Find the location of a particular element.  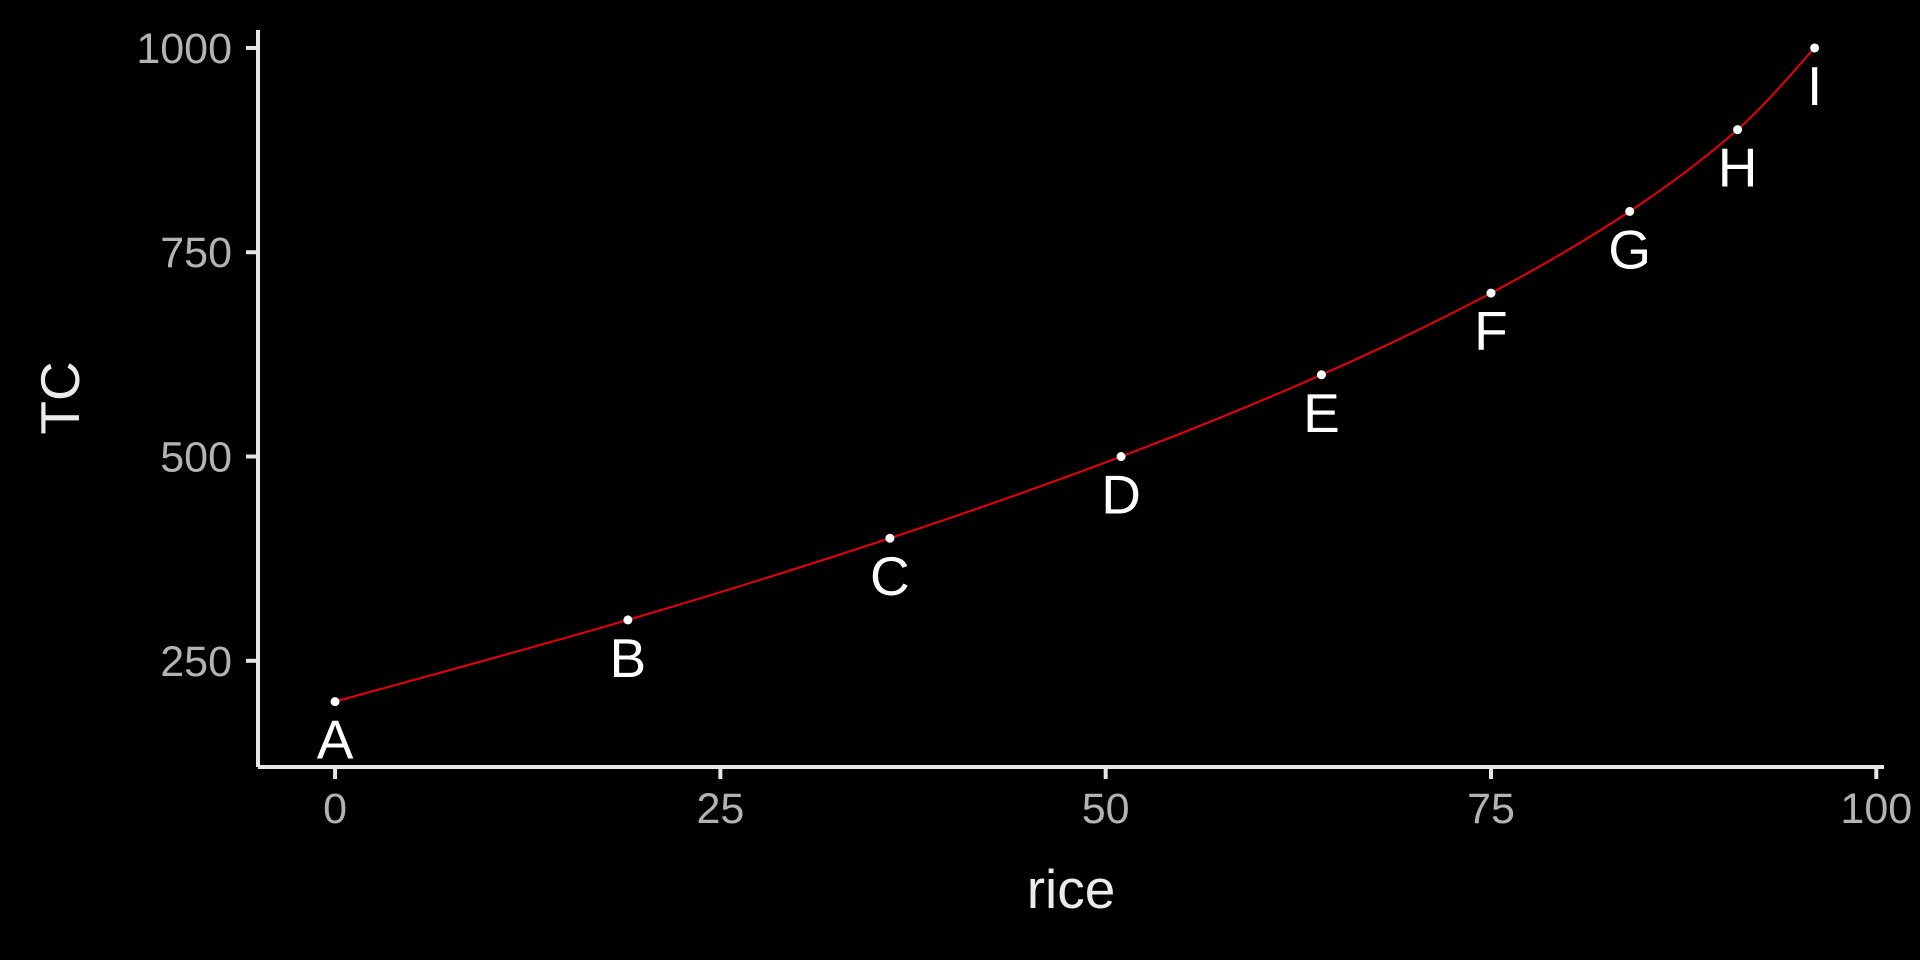

data-point-e is located at coordinates (1321, 375).